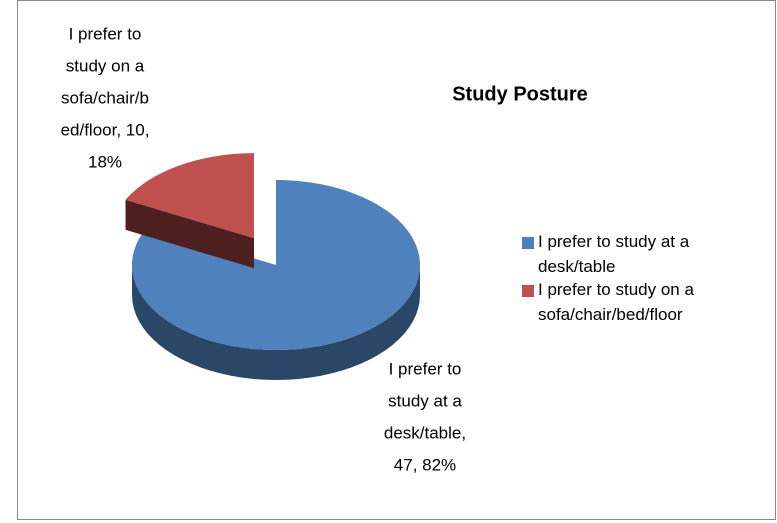 This screenshot has height=523, width=777. Describe the element at coordinates (425, 464) in the screenshot. I see `data-label: 47, 82%` at that location.